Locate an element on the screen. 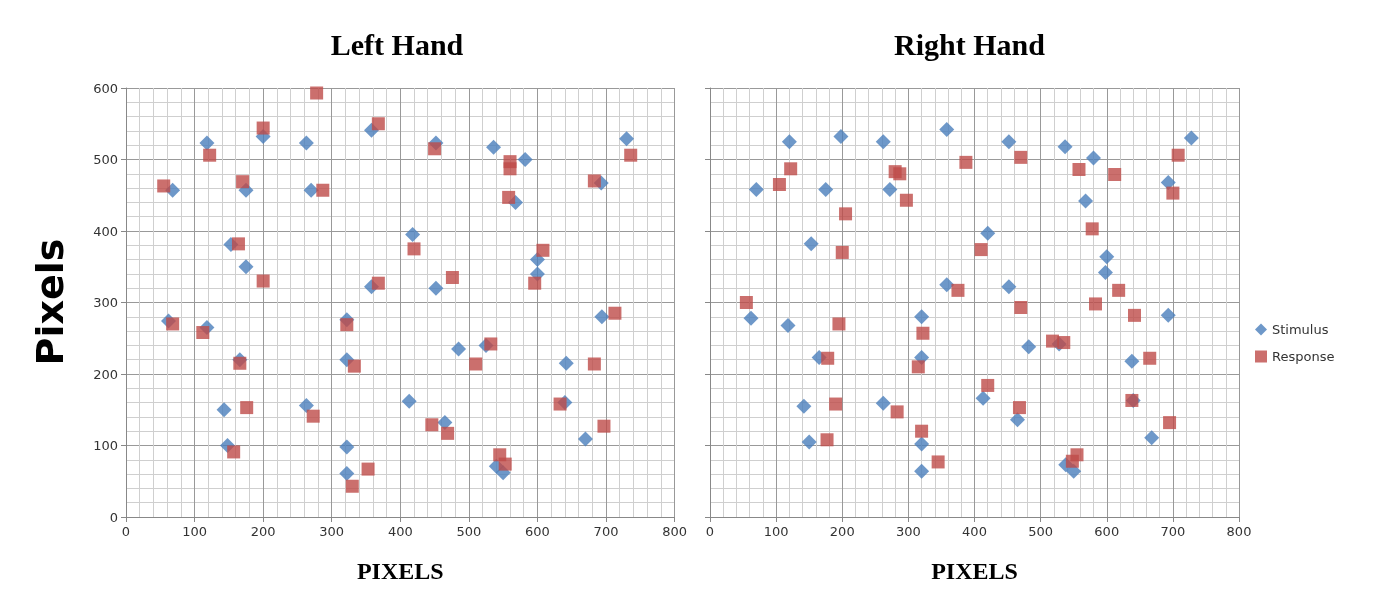 The image size is (1381, 610). chart-title: Right Hand is located at coordinates (970, 44).